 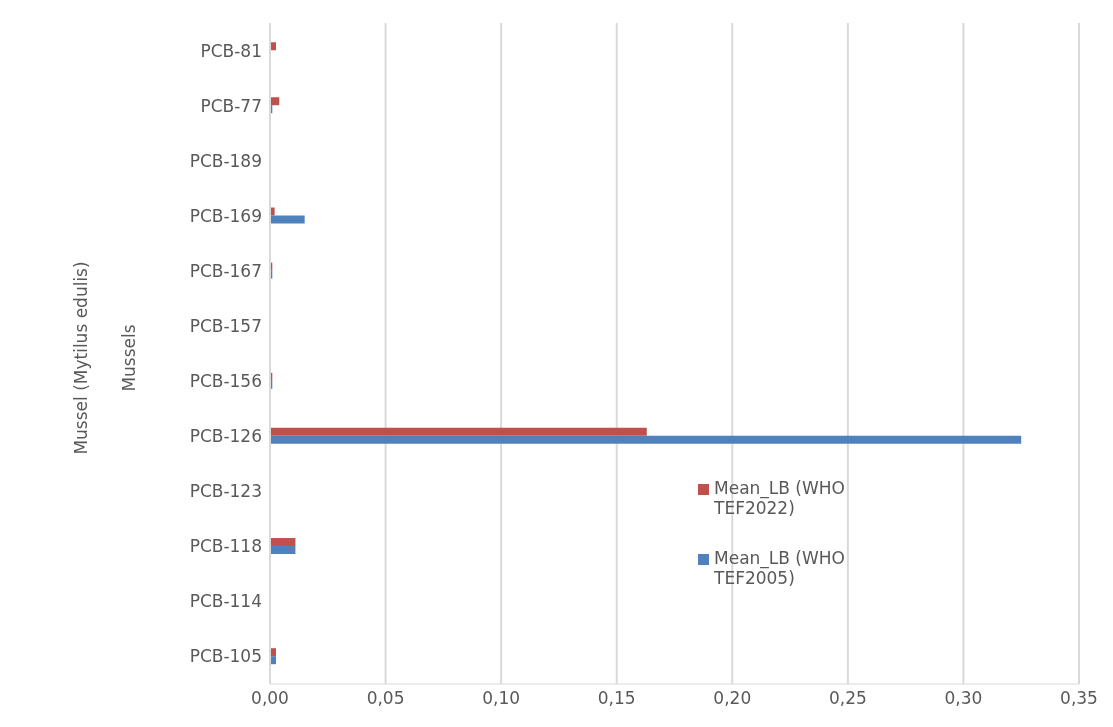 I want to click on x-tick-label: 0,05, so click(x=385, y=698).